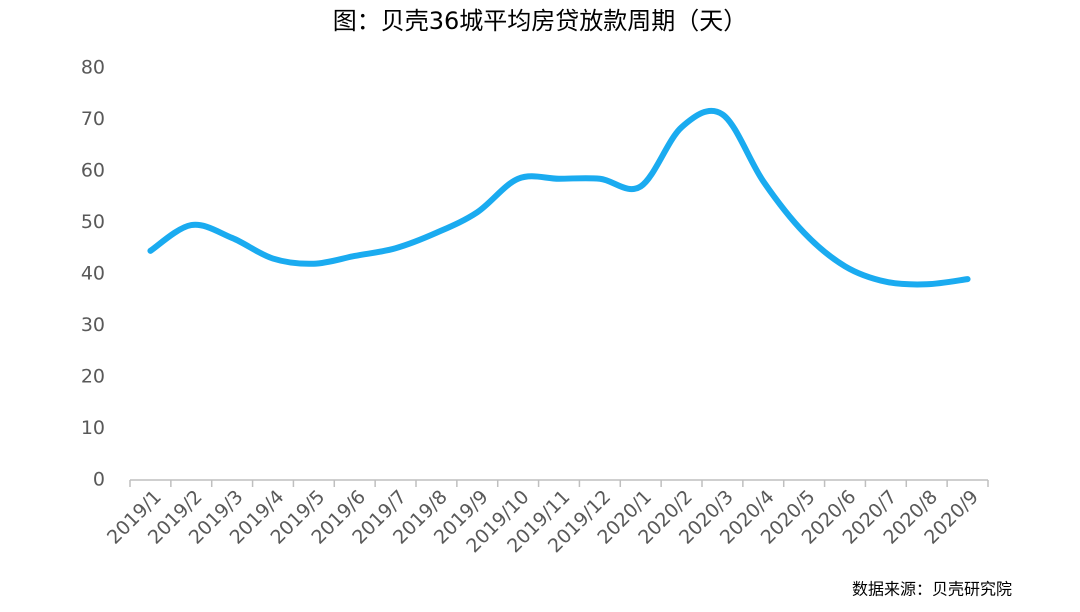  What do you see at coordinates (540, 21) in the screenshot?
I see `chart-title: 图：贝壳36城平均房贷放款周期（天）` at bounding box center [540, 21].